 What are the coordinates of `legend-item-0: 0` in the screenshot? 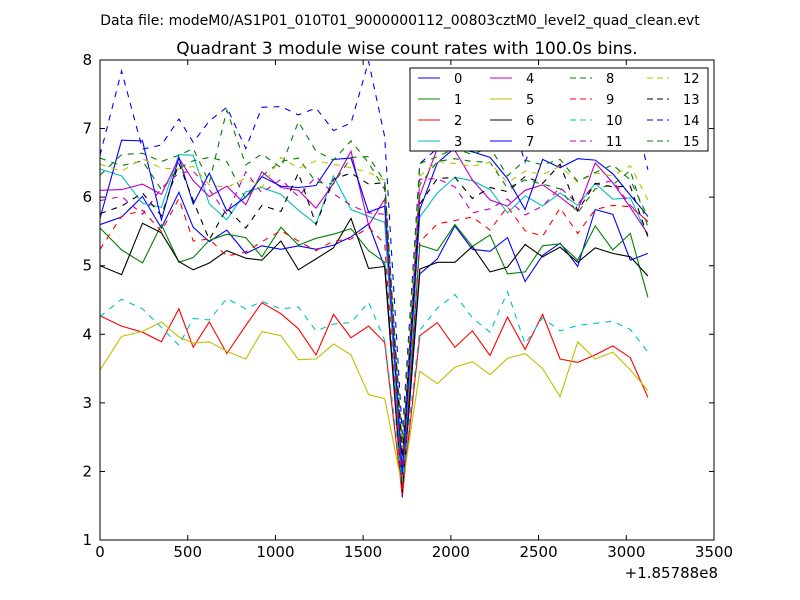 It's located at (440, 79).